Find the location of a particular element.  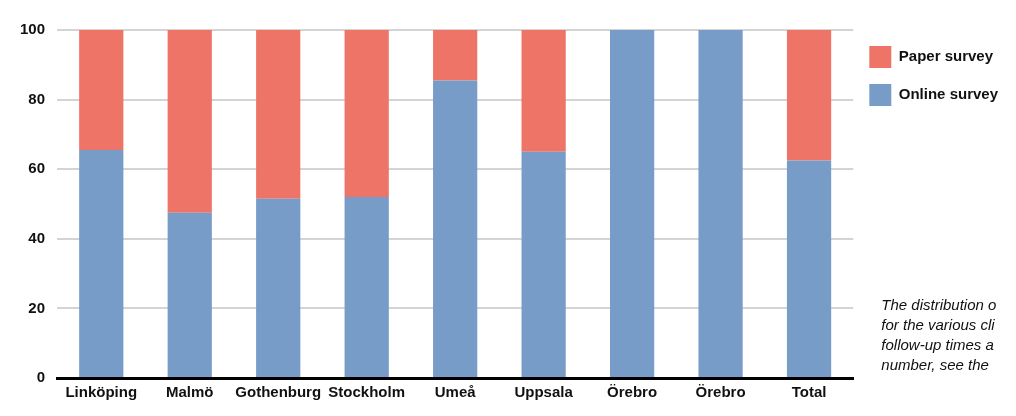

y-tick-label: 0 is located at coordinates (41, 377).